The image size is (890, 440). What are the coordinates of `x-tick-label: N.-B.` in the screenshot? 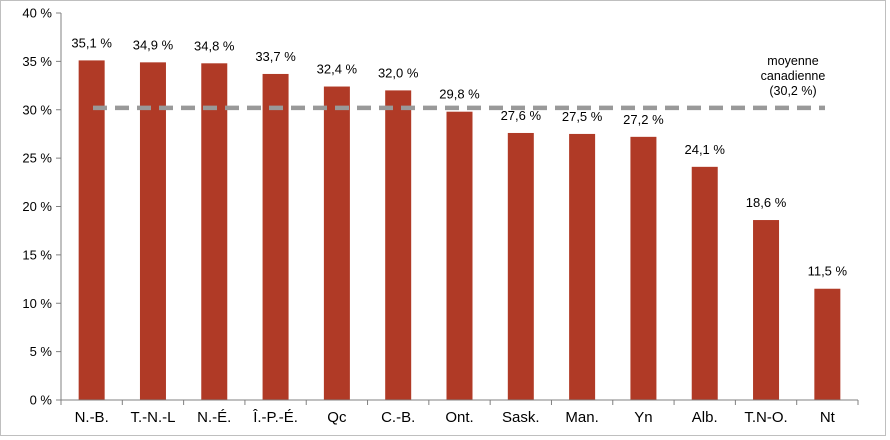 It's located at (92, 417).